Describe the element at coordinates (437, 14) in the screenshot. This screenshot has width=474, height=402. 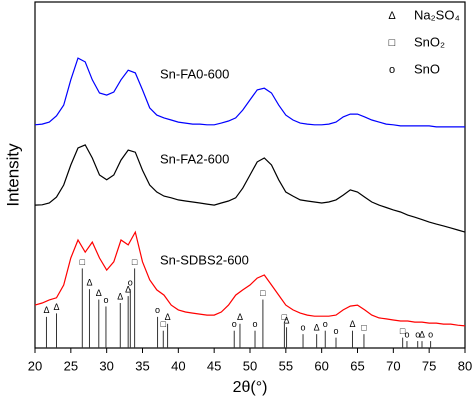
I see `legend-label: Na₂SO₄` at that location.